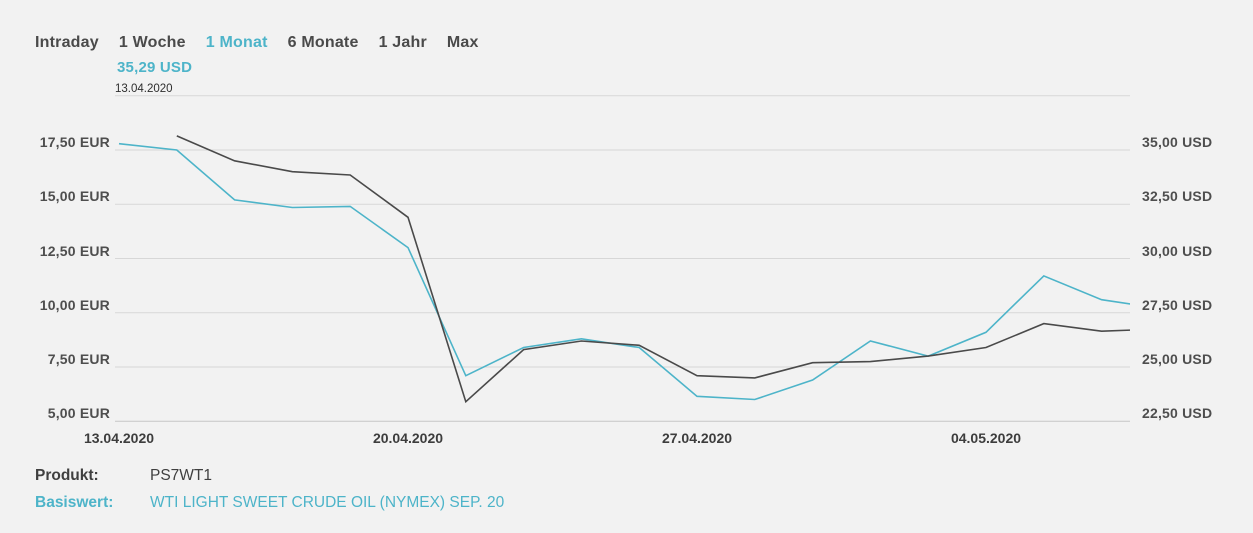 This screenshot has width=1253, height=533. Describe the element at coordinates (78, 413) in the screenshot. I see `y-axis-label-eur: 5,00 EUR` at that location.